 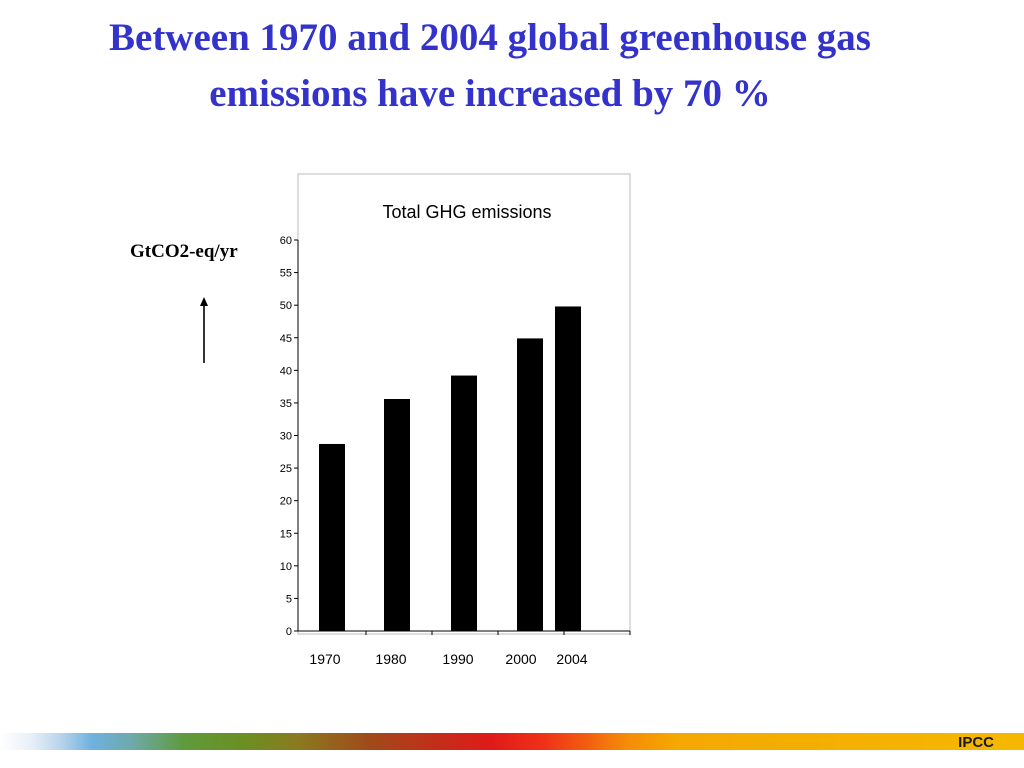 What do you see at coordinates (286, 437) in the screenshot?
I see `y-tick-label: 30` at bounding box center [286, 437].